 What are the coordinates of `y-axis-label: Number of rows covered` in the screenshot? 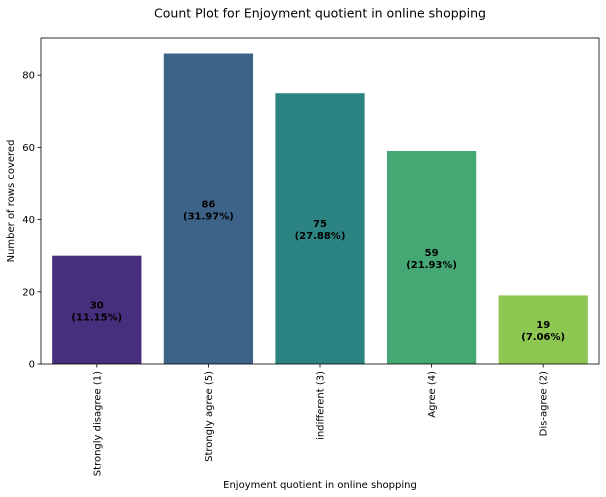 It's located at (11, 201).